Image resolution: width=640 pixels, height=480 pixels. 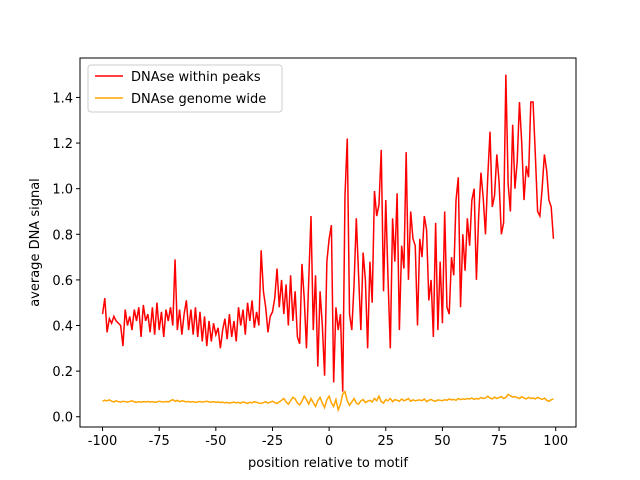 What do you see at coordinates (62, 98) in the screenshot?
I see `y-tick-label: 1.4` at bounding box center [62, 98].